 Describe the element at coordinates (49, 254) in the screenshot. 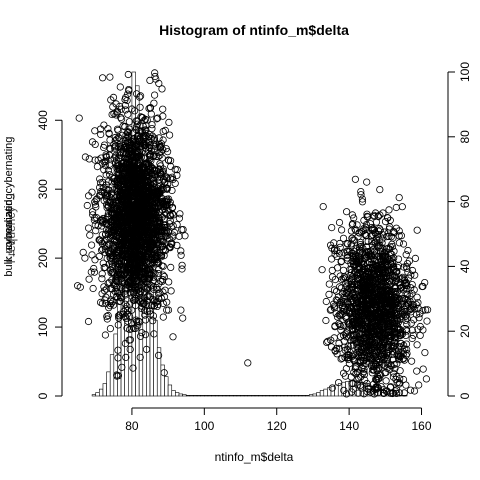

I see `y-axis-left: 0 100 200 300 400` at that location.